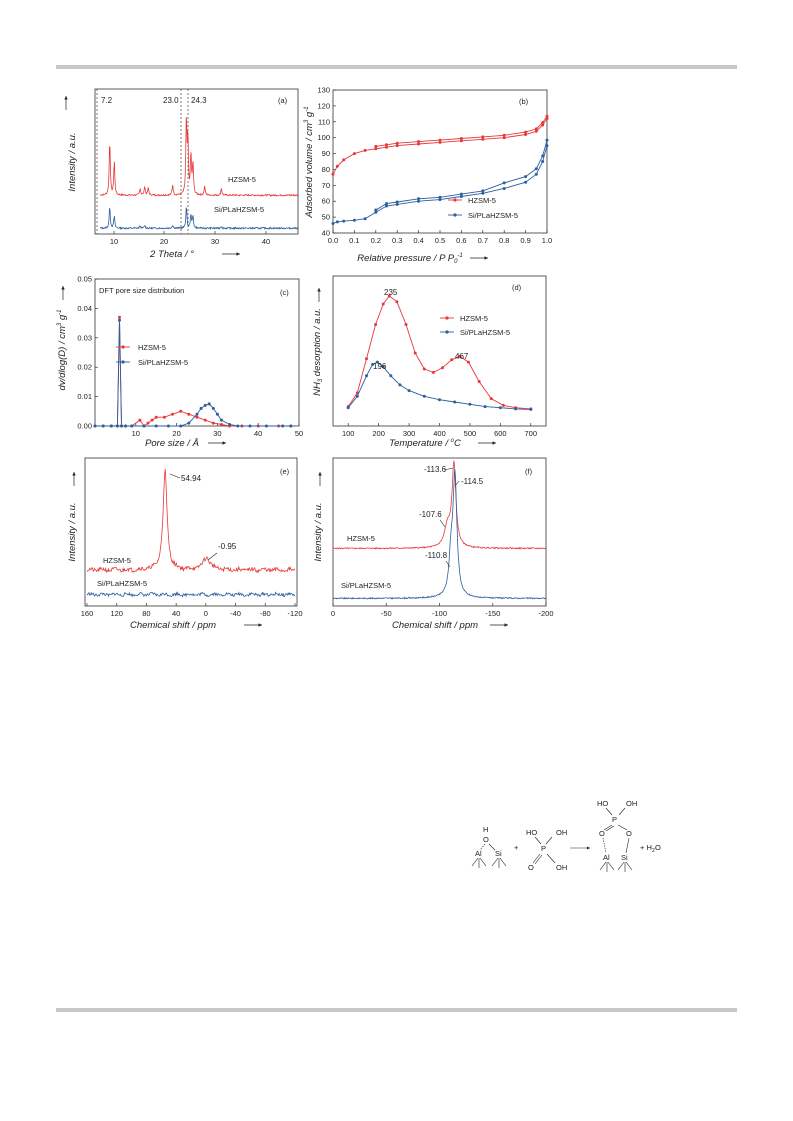 The height and width of the screenshot is (1121, 793). I want to click on ytick-b-120: 120, so click(323, 105).